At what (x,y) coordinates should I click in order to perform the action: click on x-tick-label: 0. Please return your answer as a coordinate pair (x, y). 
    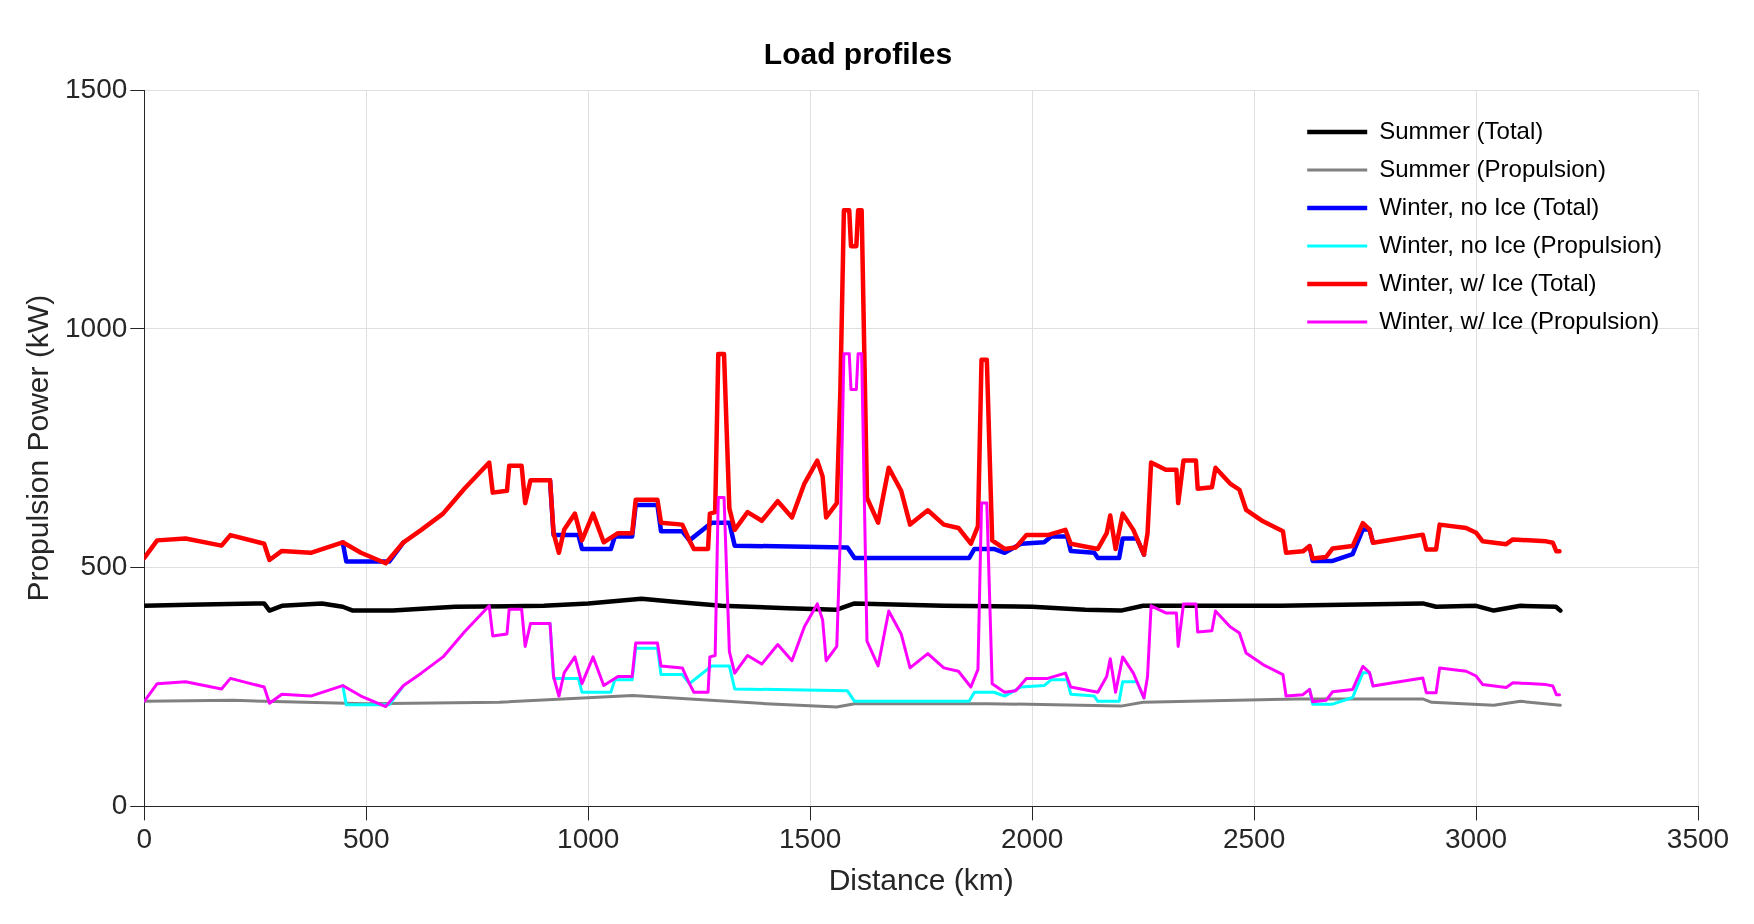
    Looking at the image, I should click on (144, 838).